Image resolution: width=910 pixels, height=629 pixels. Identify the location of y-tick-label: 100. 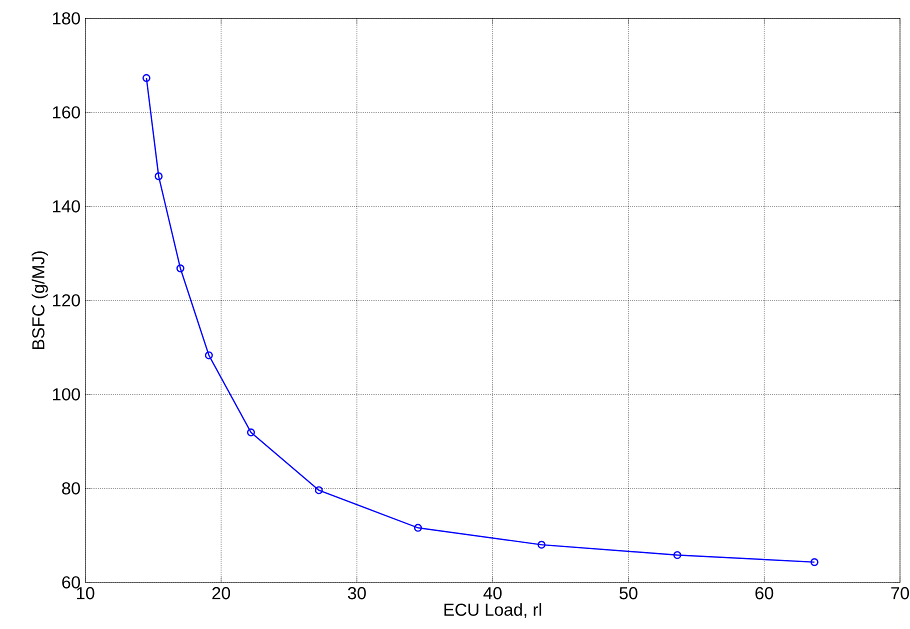
(66, 394).